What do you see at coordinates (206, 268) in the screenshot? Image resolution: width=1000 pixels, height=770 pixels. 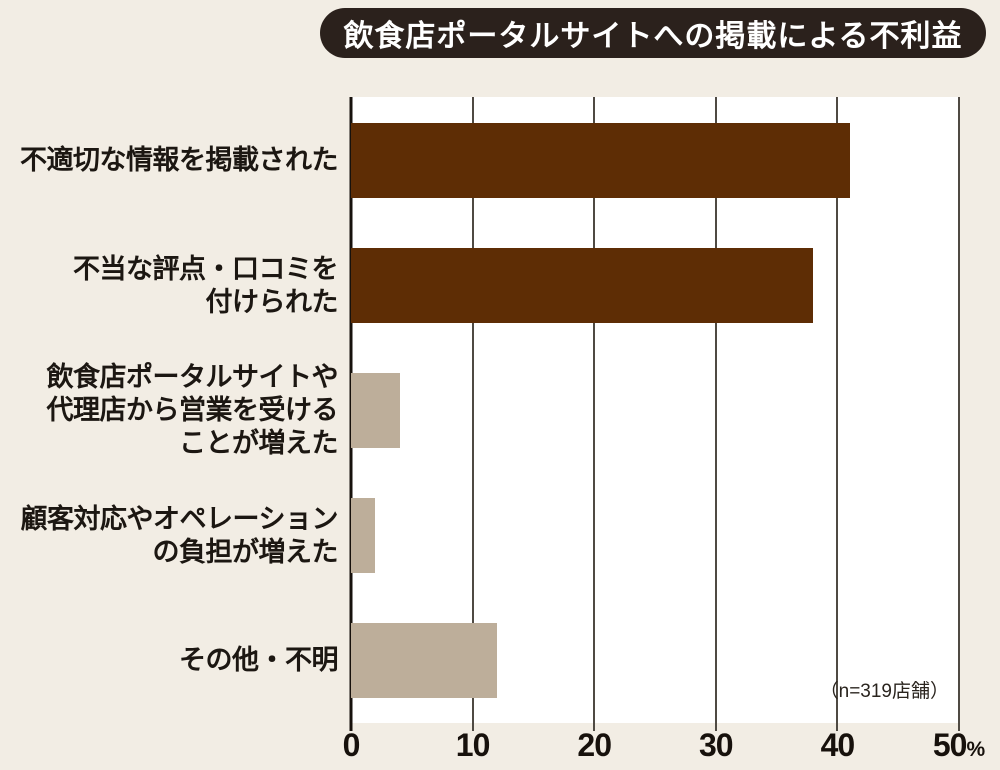 I see `category-label-line: 不当な評点・口コミを` at bounding box center [206, 268].